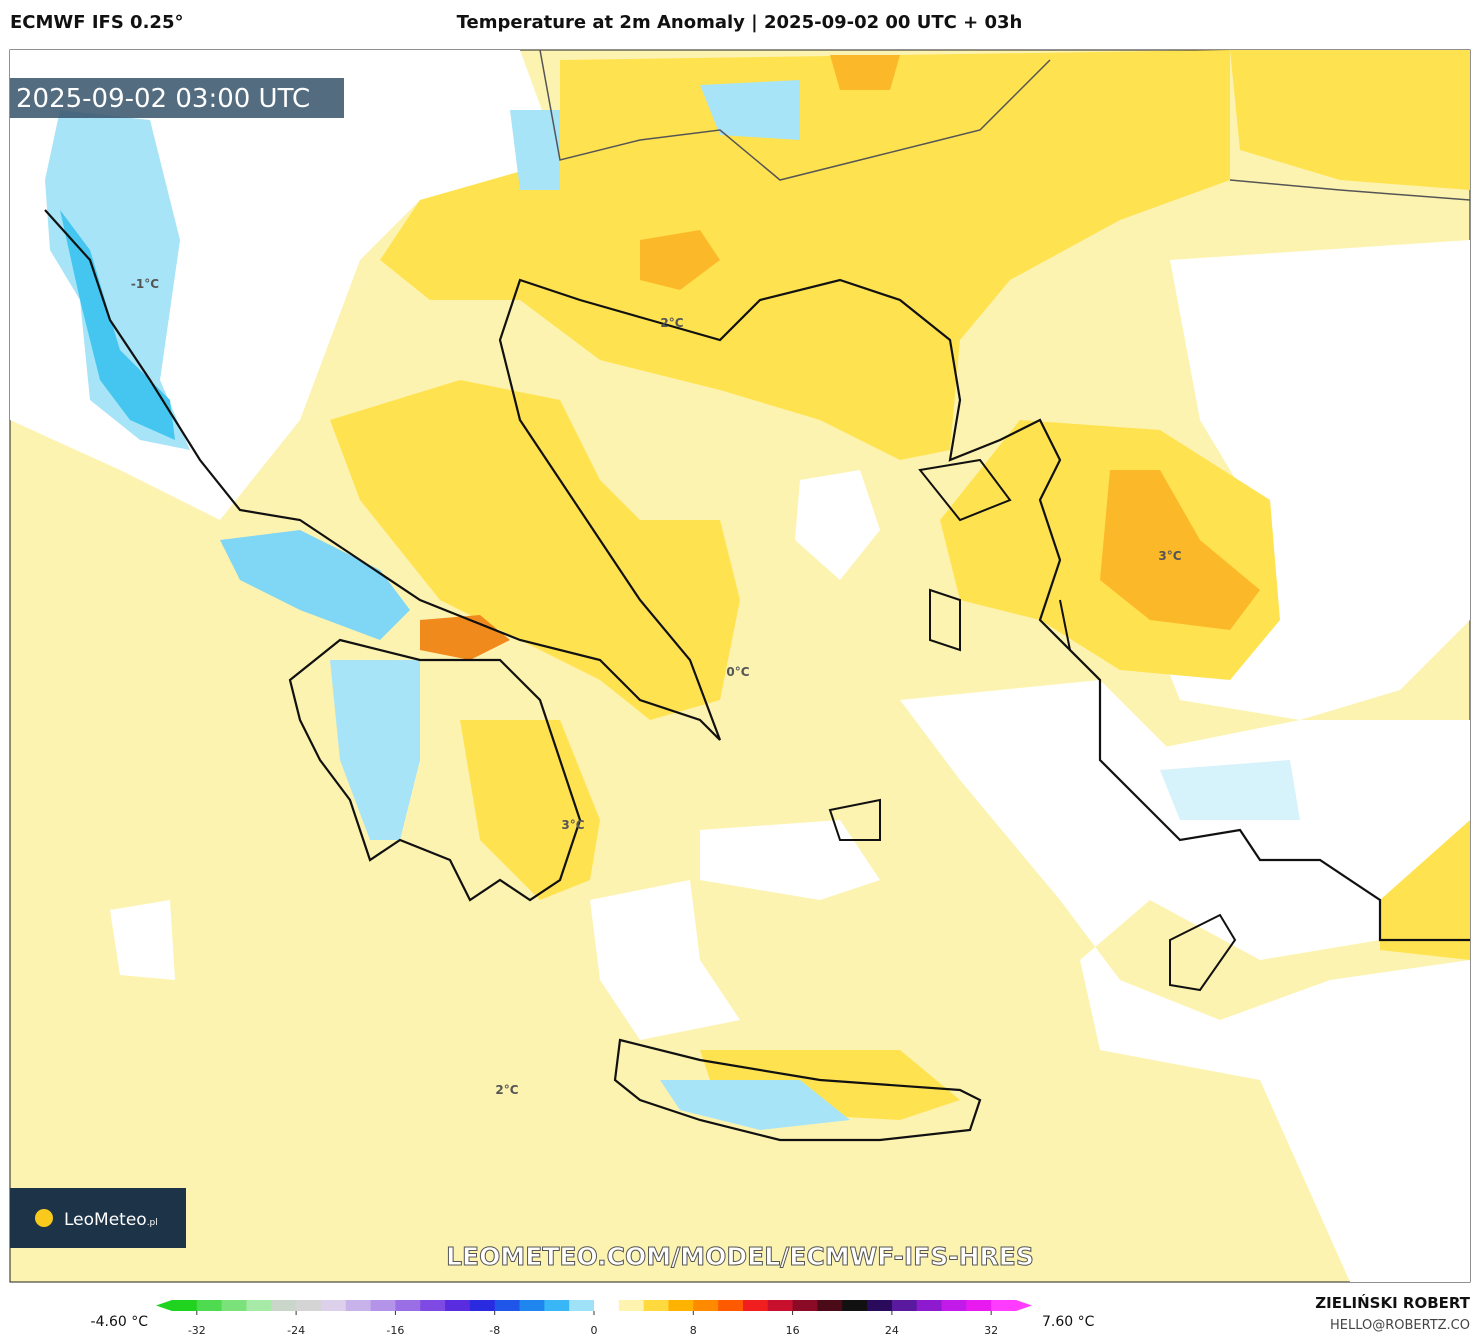 This screenshot has height=1338, width=1479. What do you see at coordinates (693, 1330) in the screenshot?
I see `colorbar-tick-label: 8` at bounding box center [693, 1330].